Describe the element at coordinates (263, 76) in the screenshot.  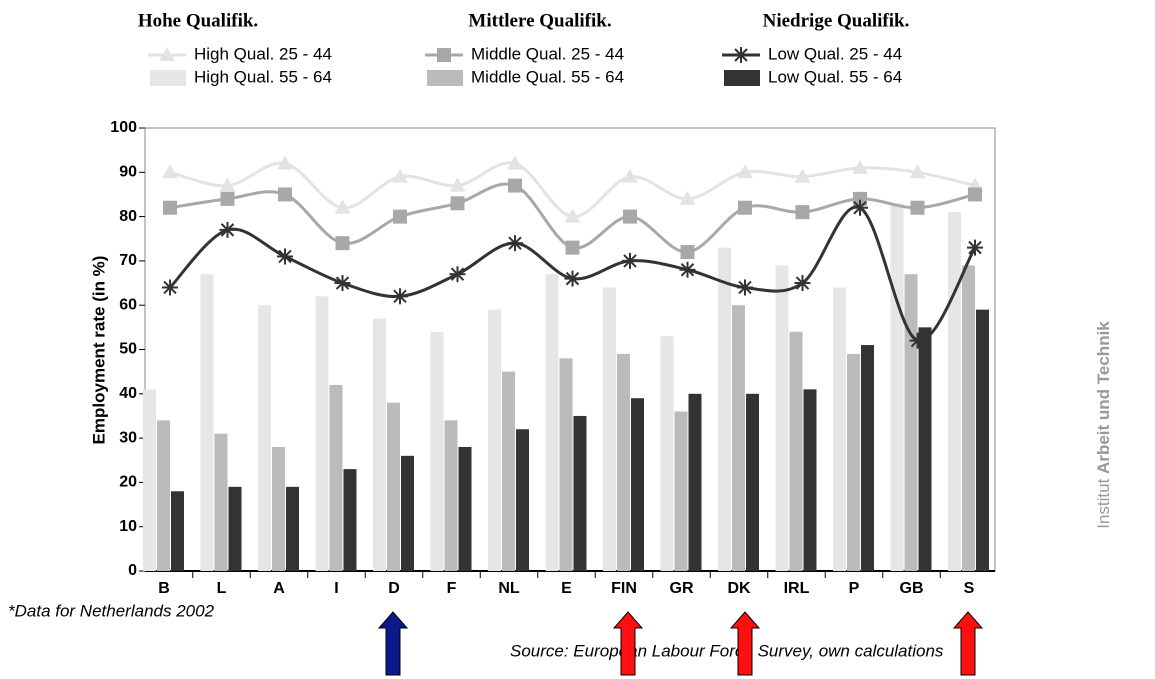
I see `legend-label: High Qual. 55 - 64` at that location.